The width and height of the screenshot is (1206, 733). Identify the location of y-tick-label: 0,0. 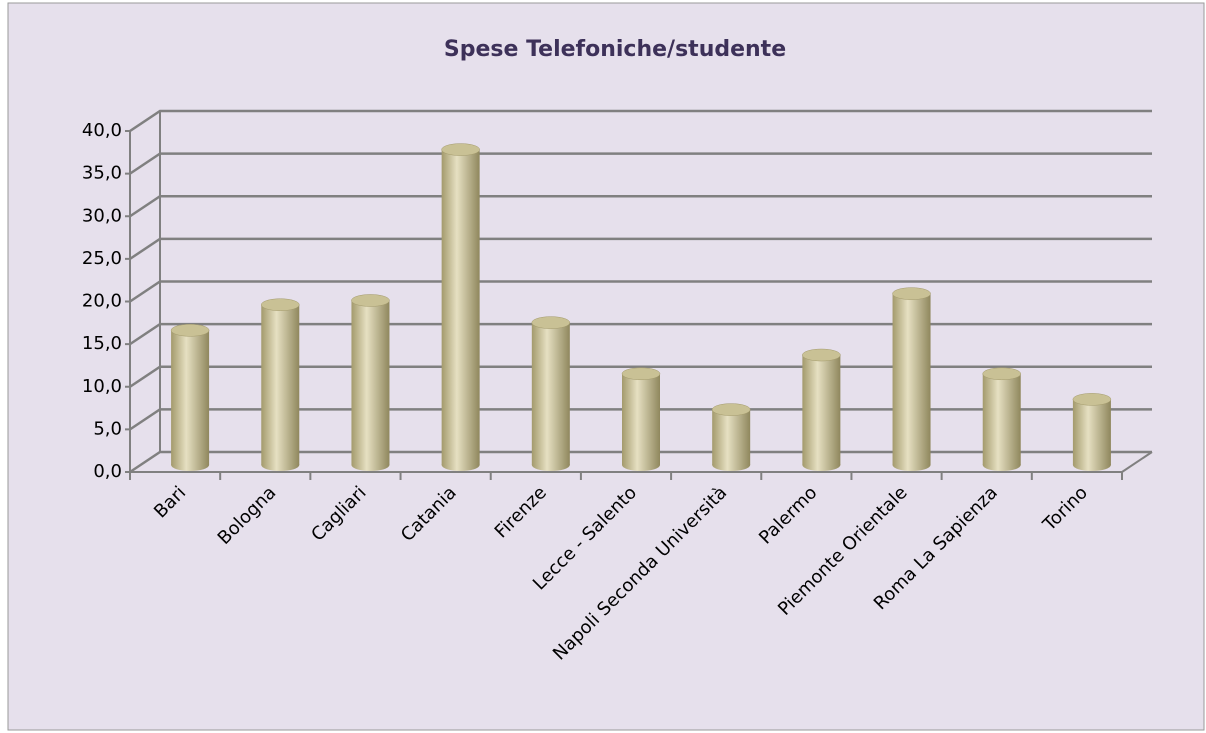
(107, 471).